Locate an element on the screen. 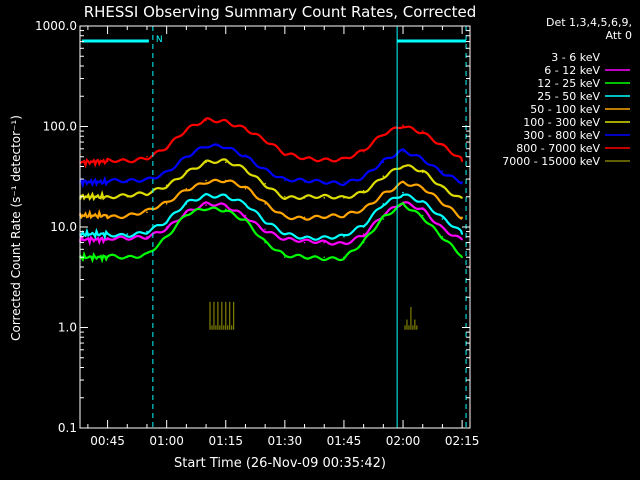 Image resolution: width=640 pixels, height=480 pixels. x-tick-label: 01:15 is located at coordinates (225, 441).